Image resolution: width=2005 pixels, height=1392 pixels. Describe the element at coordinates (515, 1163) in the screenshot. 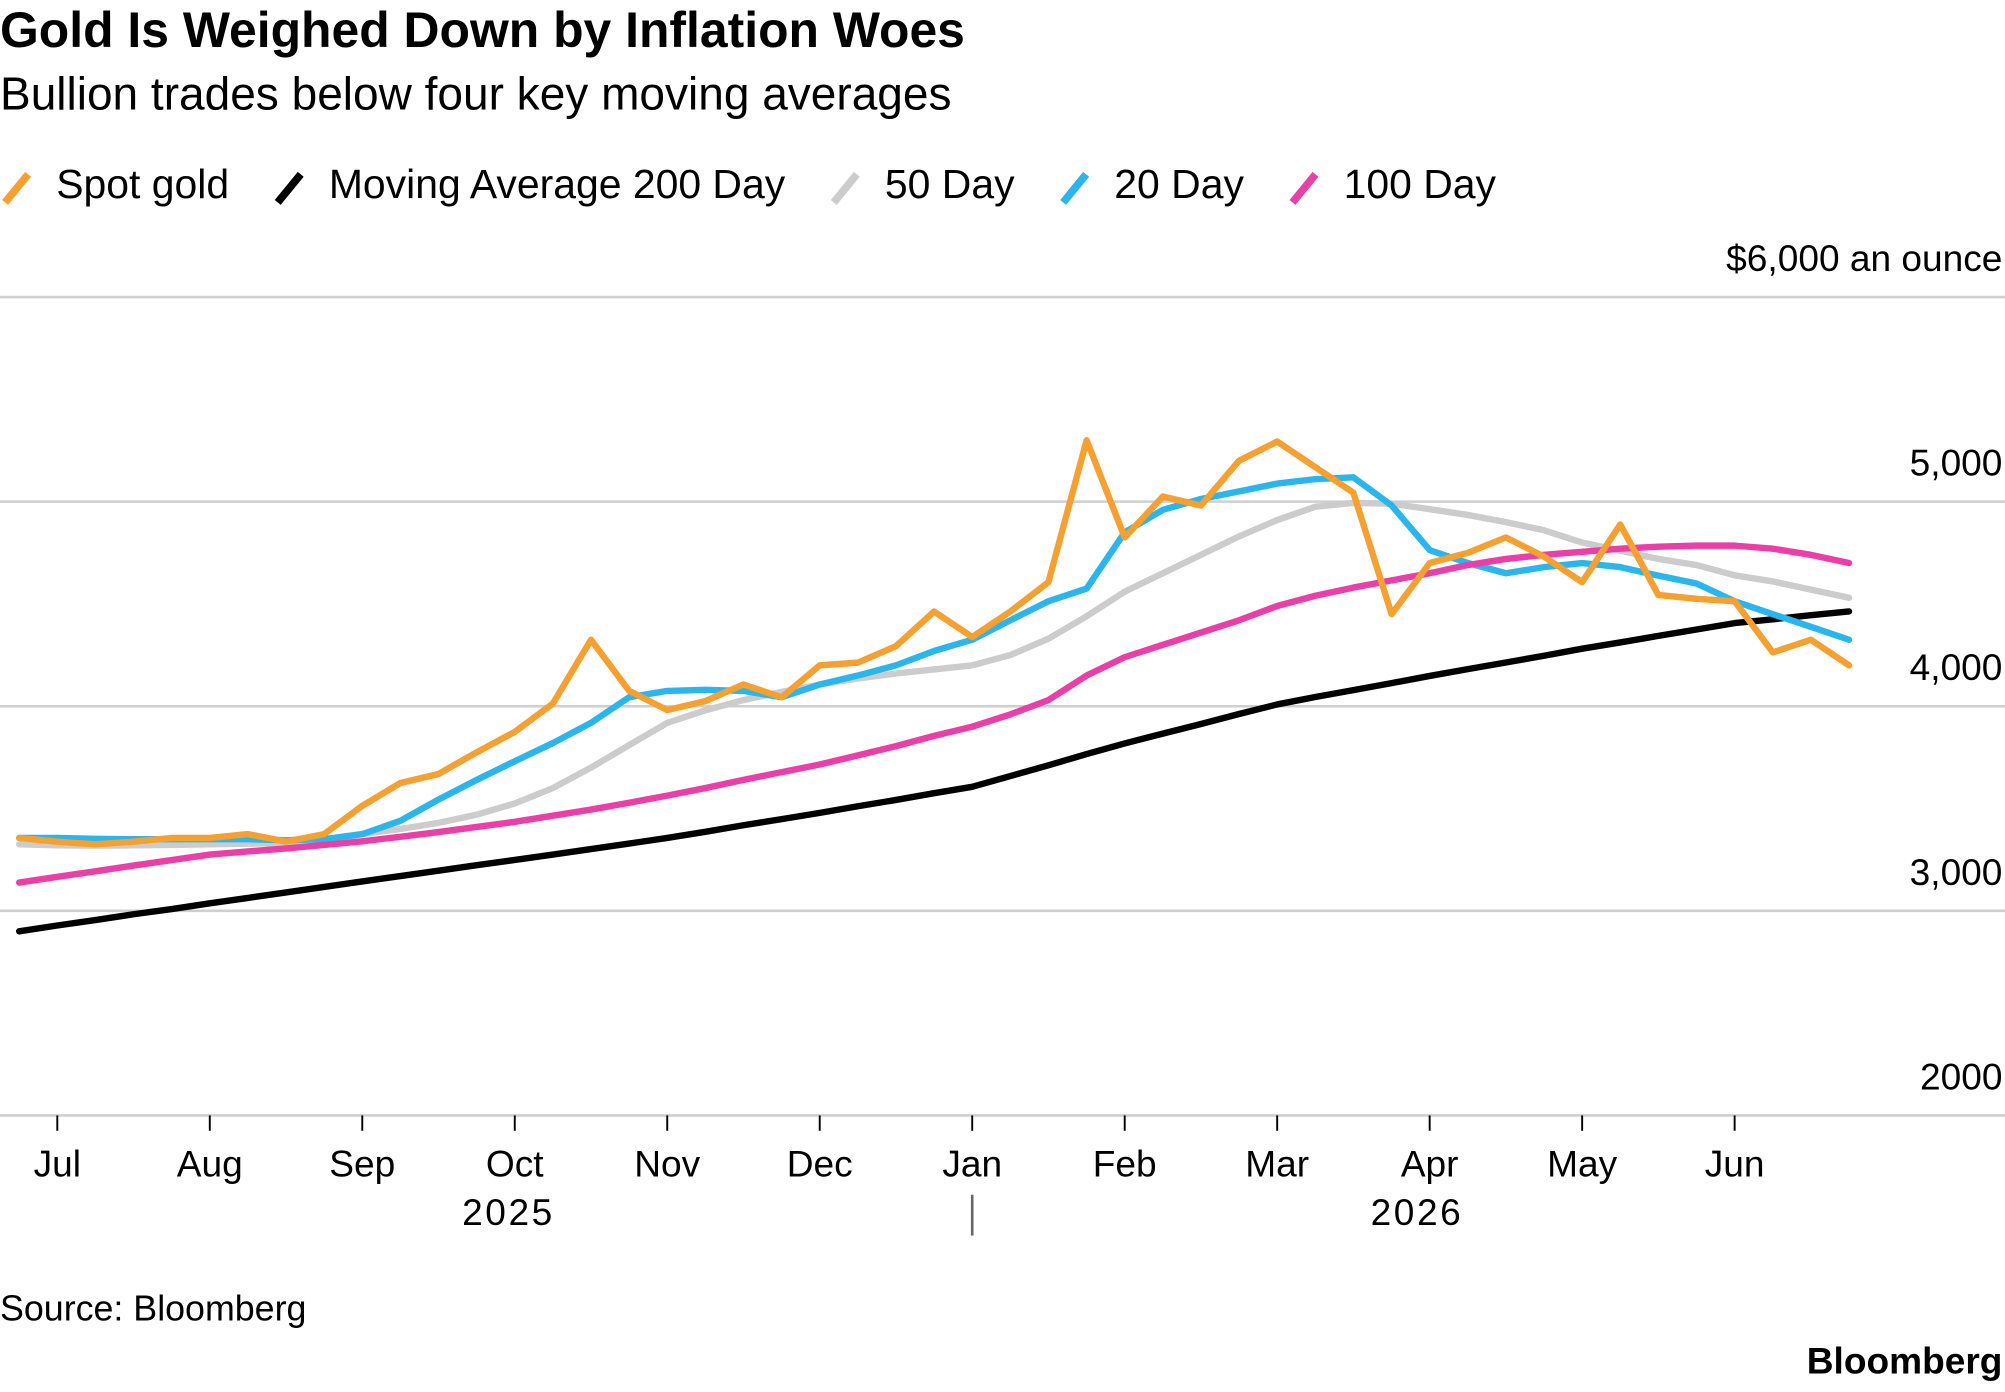

I see `x-tick-label: Oct` at that location.